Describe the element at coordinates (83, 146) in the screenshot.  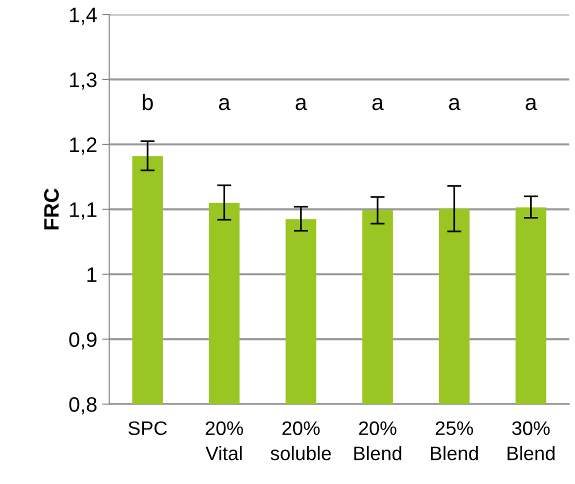
I see `y-tick-label: 1,2` at that location.